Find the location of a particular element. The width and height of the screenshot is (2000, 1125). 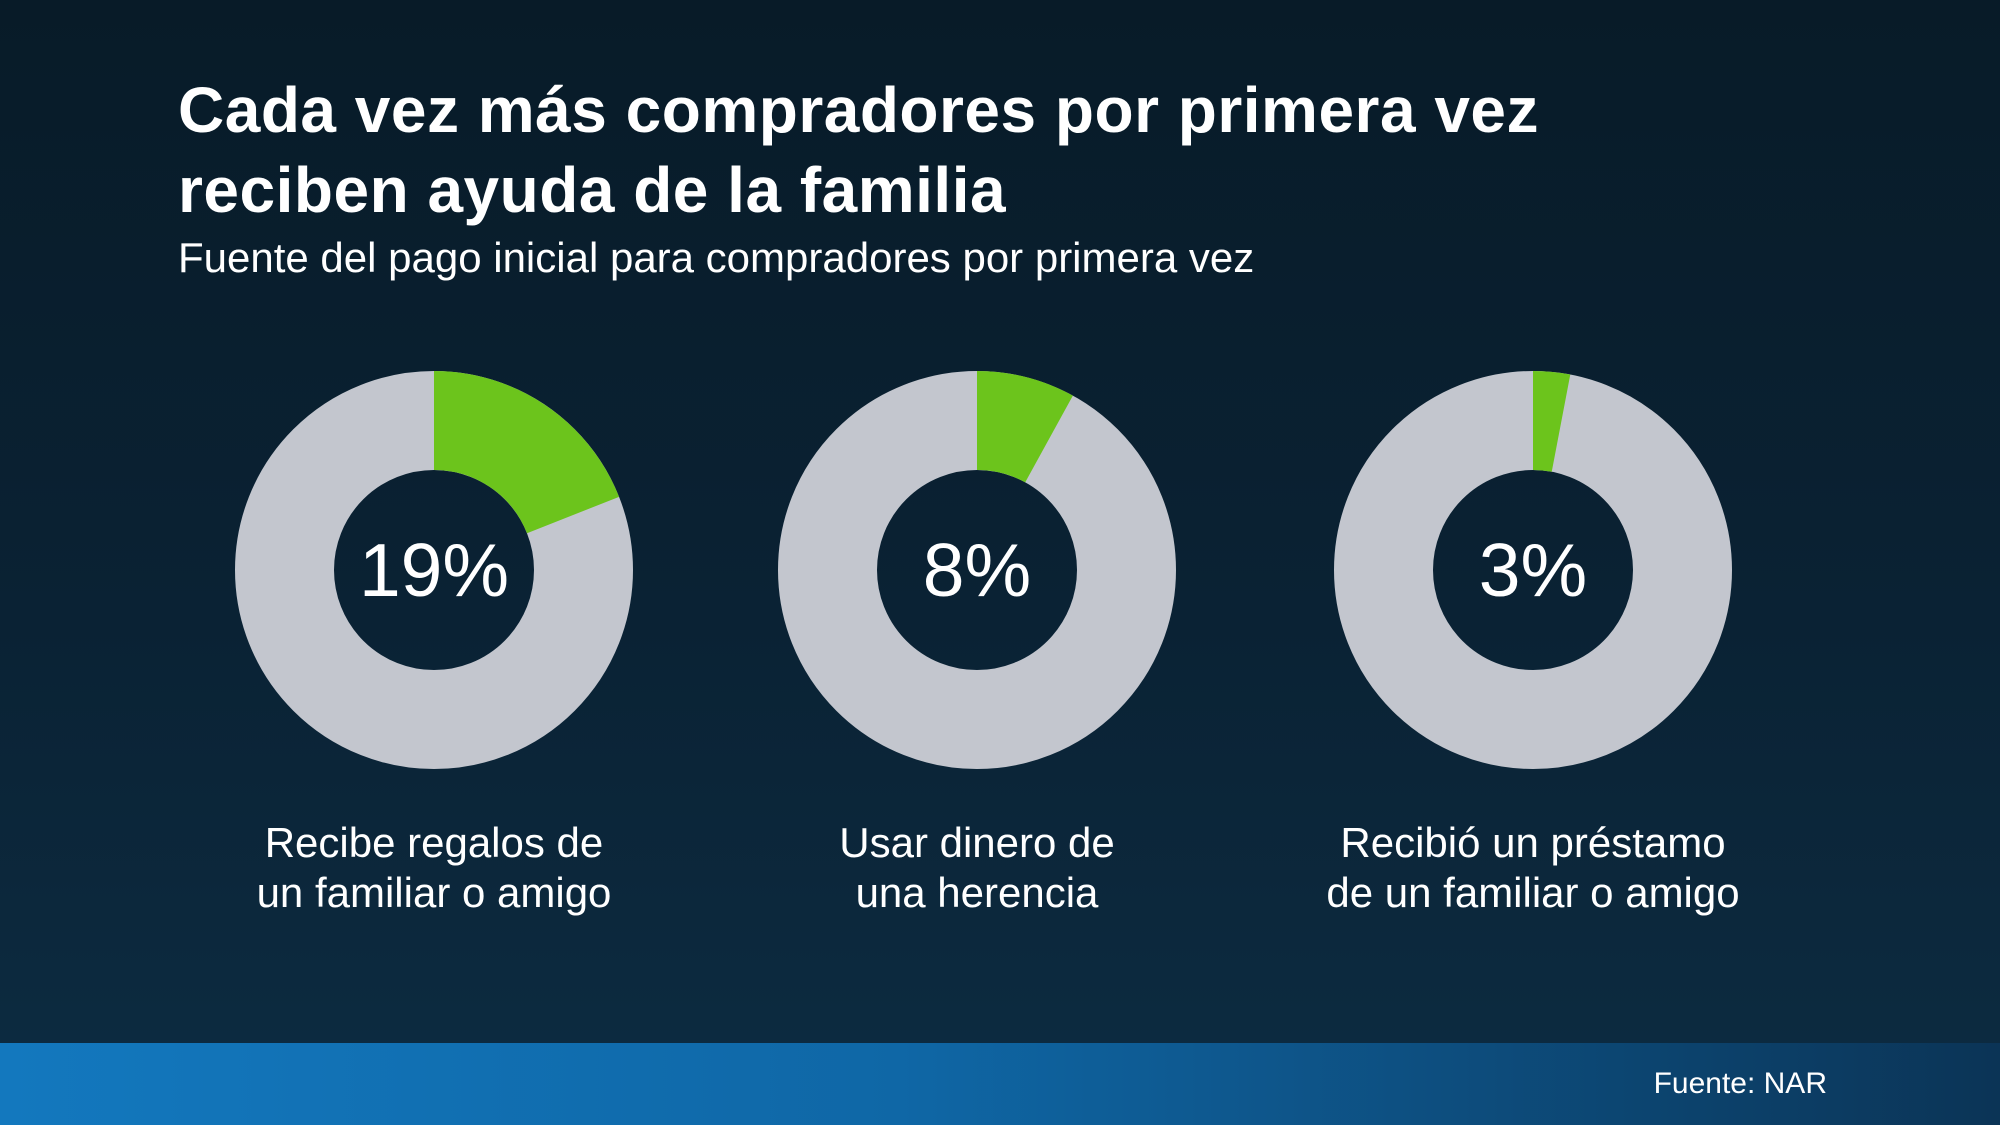

donut-value-label: 8% is located at coordinates (977, 569).